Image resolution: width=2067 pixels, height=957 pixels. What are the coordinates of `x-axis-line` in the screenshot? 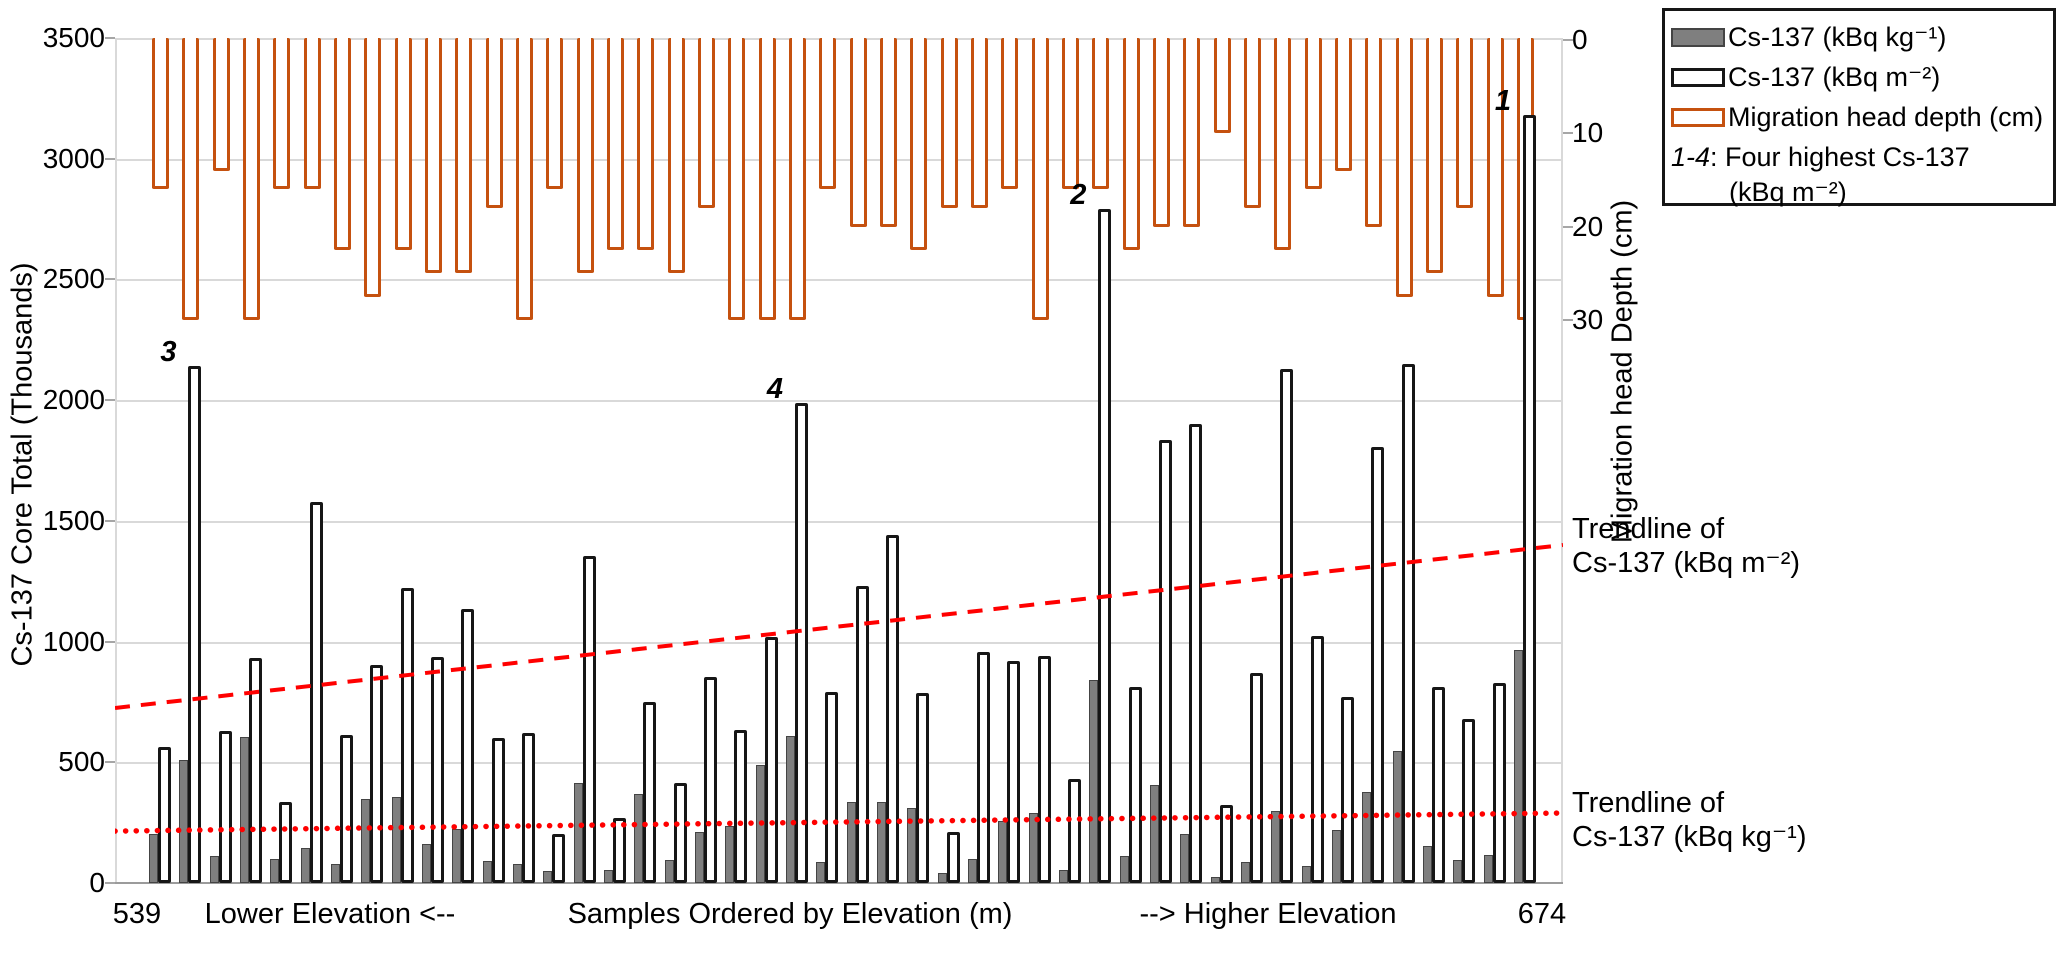 It's located at (839, 883).